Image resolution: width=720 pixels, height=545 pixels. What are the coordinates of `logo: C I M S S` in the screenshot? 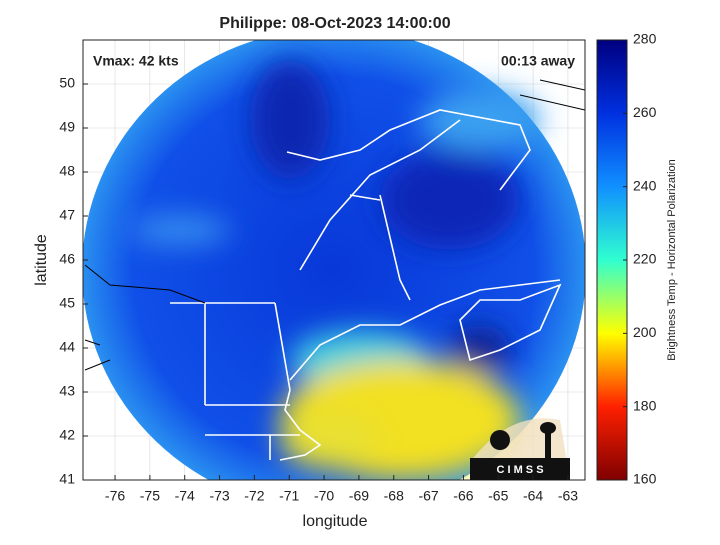 It's located at (520, 449).